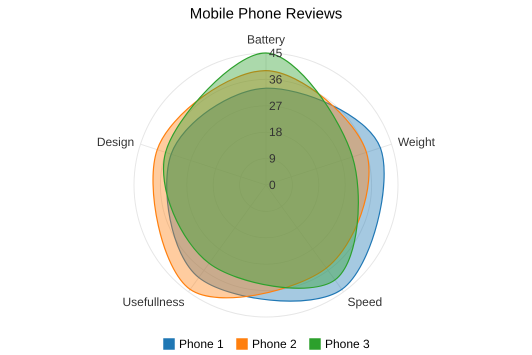  Describe the element at coordinates (266, 13) in the screenshot. I see `chart-title: Mobile Phone Reviews` at that location.